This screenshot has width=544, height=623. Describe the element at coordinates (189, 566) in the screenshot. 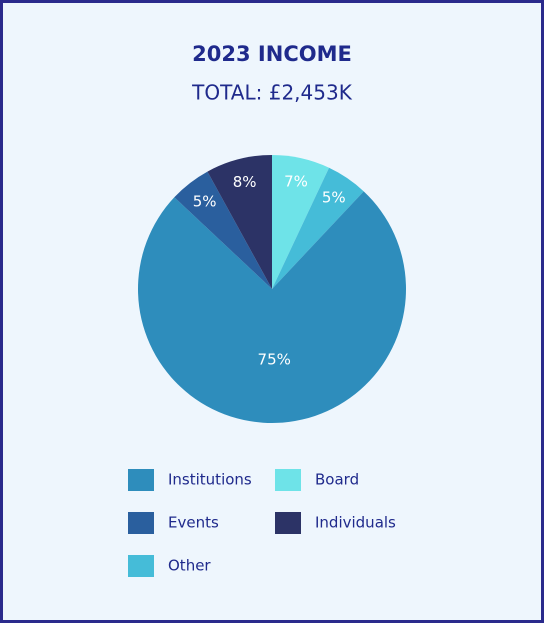

I see `legend-label: Other` at that location.